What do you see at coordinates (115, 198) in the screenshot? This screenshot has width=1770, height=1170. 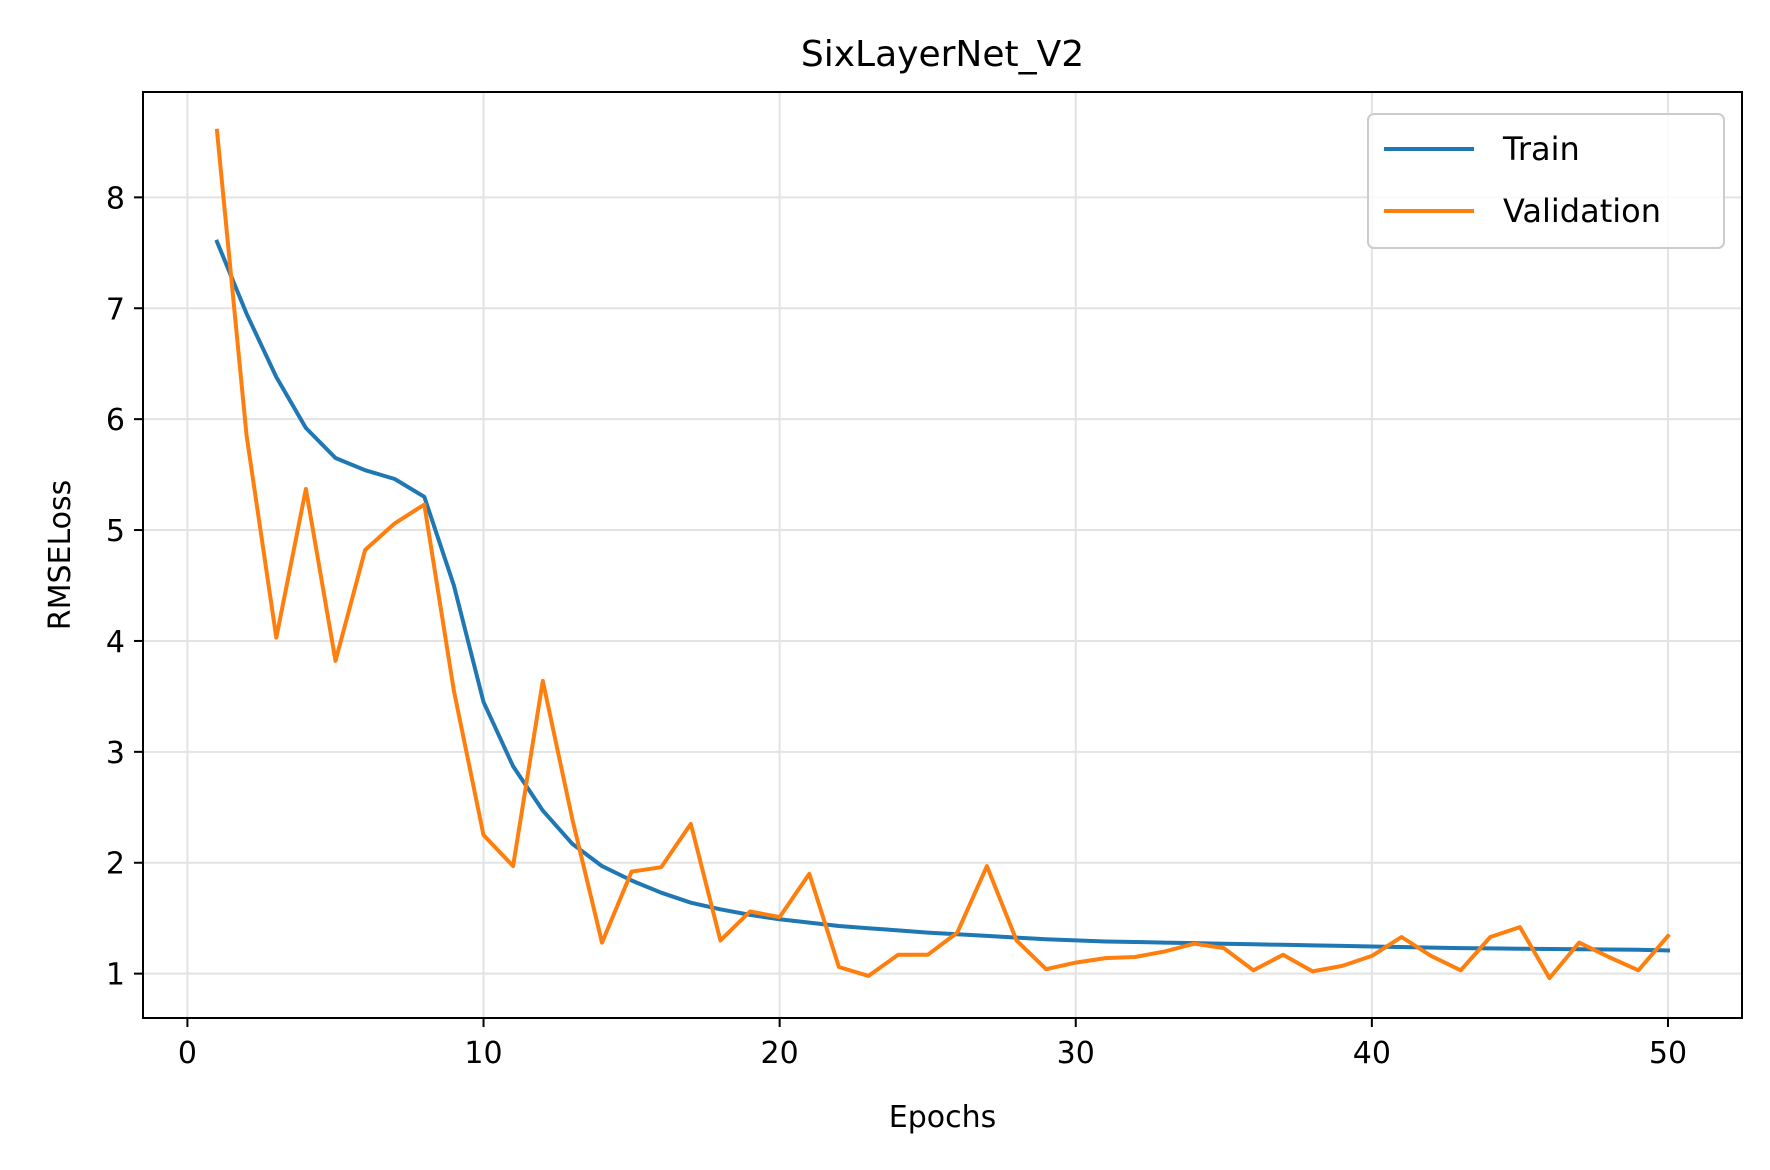 I see `y-tick-label: 8` at bounding box center [115, 198].